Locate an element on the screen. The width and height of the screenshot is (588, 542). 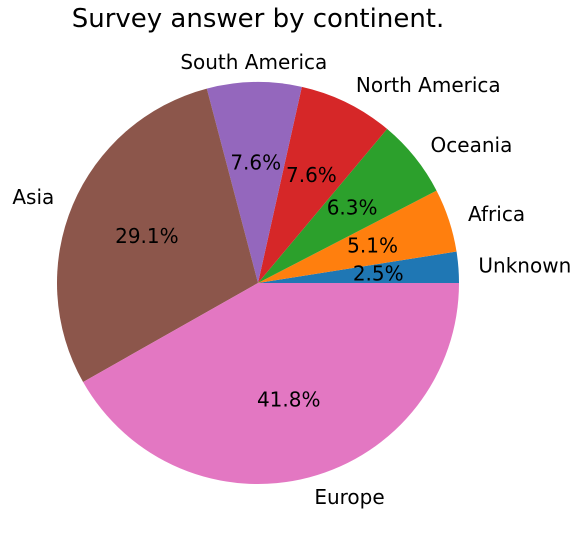
percent-label-asia: 29.1% is located at coordinates (147, 236).